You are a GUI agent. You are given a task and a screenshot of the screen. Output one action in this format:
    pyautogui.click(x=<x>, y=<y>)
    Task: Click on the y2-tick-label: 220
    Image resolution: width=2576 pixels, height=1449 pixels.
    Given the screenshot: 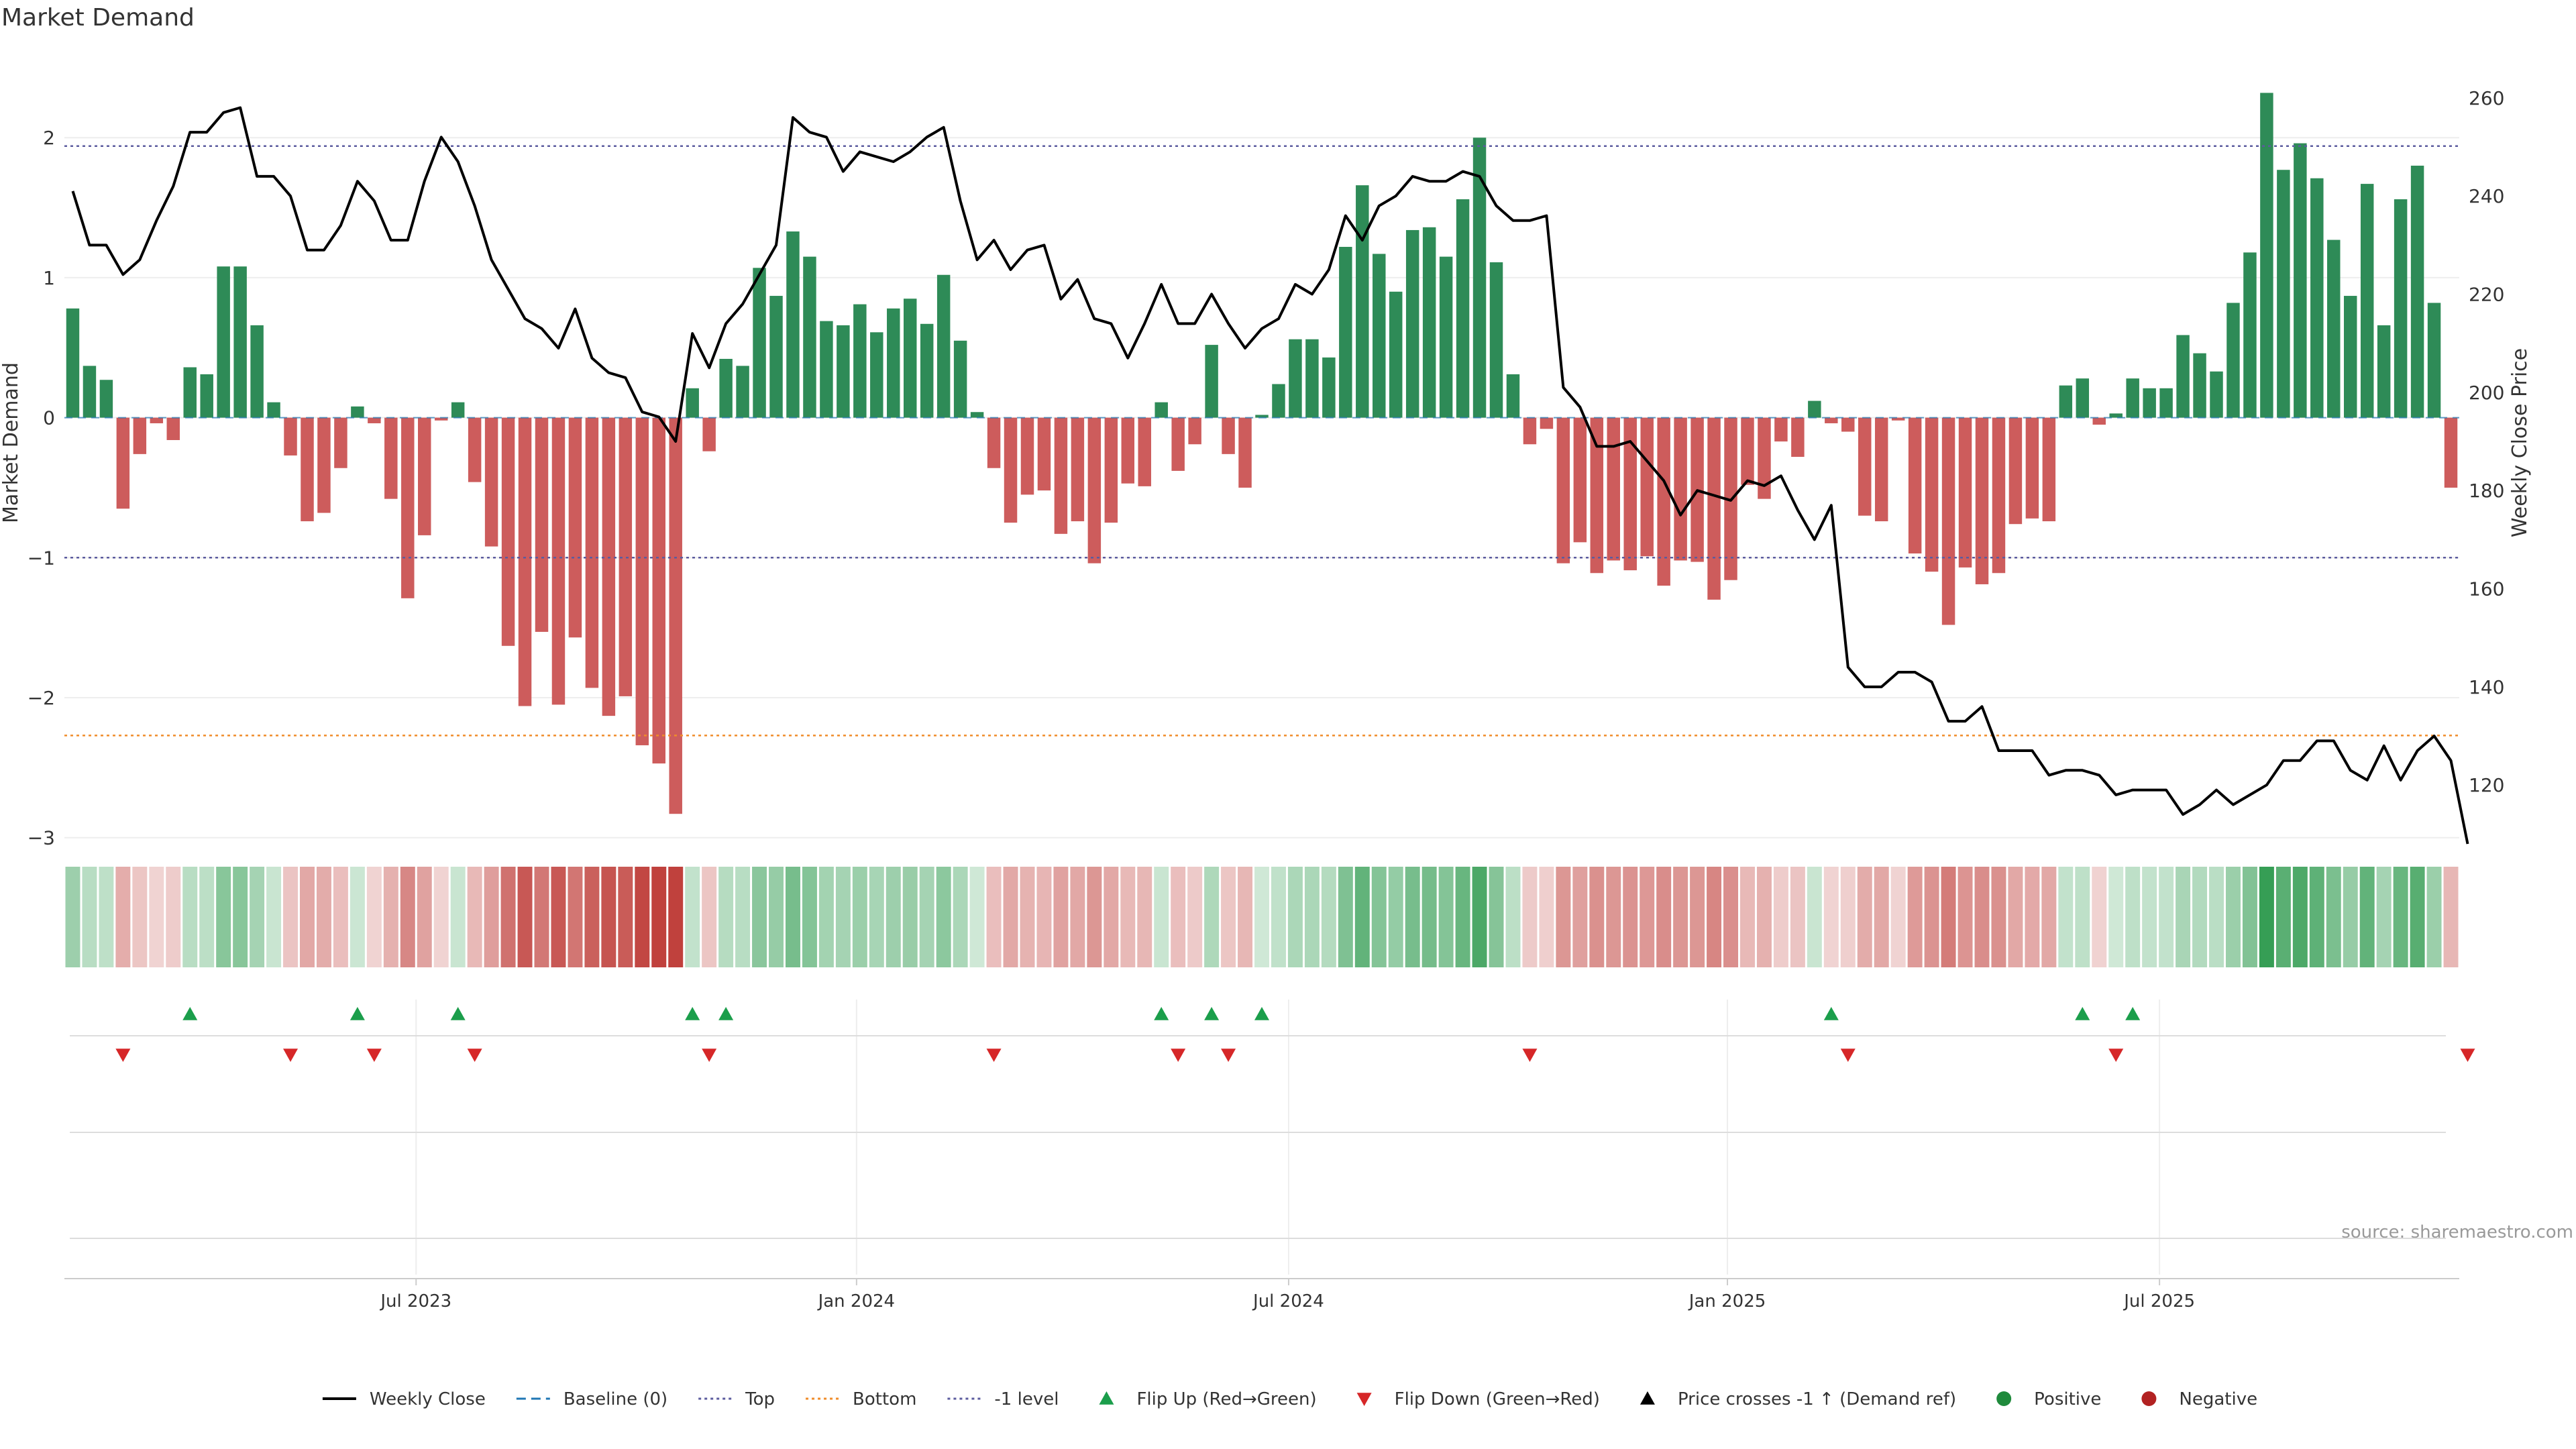 What is the action you would take?
    pyautogui.click(x=2486, y=295)
    